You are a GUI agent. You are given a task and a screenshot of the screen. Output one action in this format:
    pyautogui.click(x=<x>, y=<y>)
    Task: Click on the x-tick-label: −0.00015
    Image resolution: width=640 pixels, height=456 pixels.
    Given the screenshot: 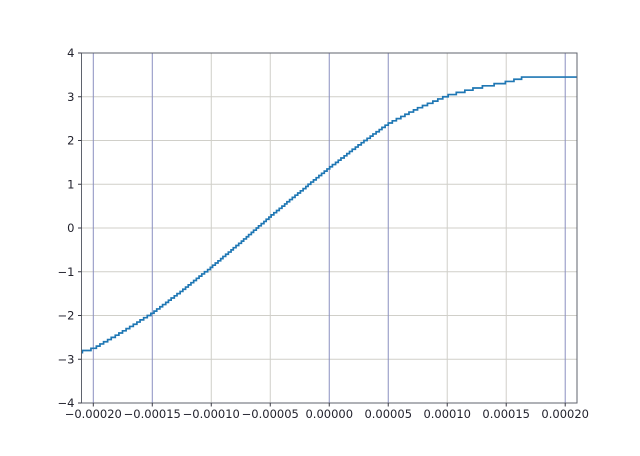 What is the action you would take?
    pyautogui.click(x=152, y=414)
    